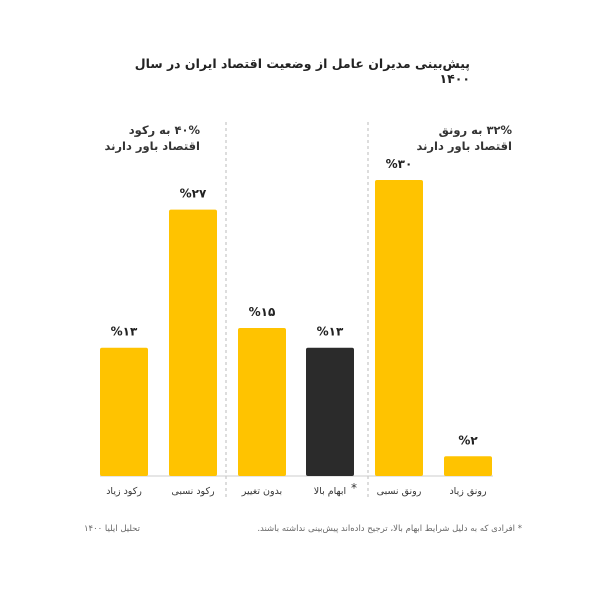 This screenshot has width=596, height=596. I want to click on category-label-5: رکود زیاد, so click(124, 491).